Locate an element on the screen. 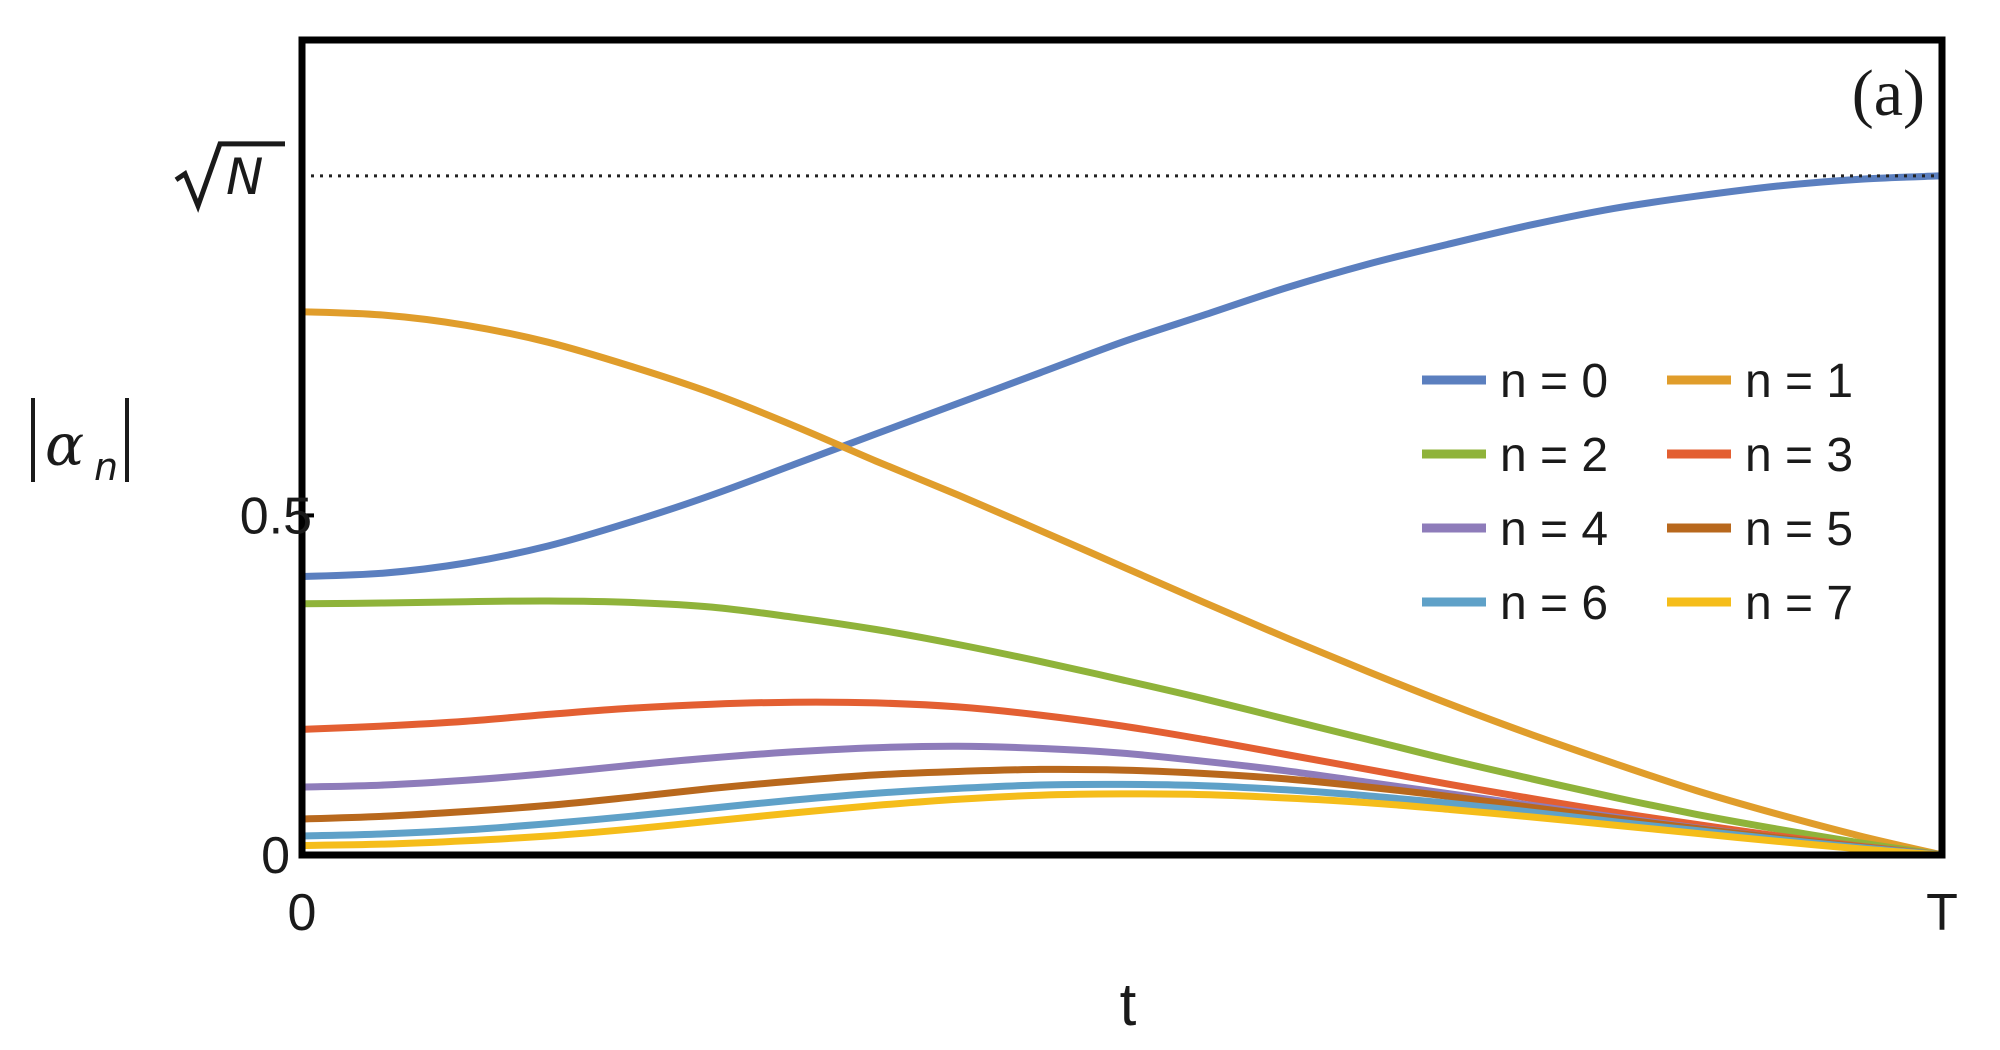  x-tick-label: T is located at coordinates (1942, 913).